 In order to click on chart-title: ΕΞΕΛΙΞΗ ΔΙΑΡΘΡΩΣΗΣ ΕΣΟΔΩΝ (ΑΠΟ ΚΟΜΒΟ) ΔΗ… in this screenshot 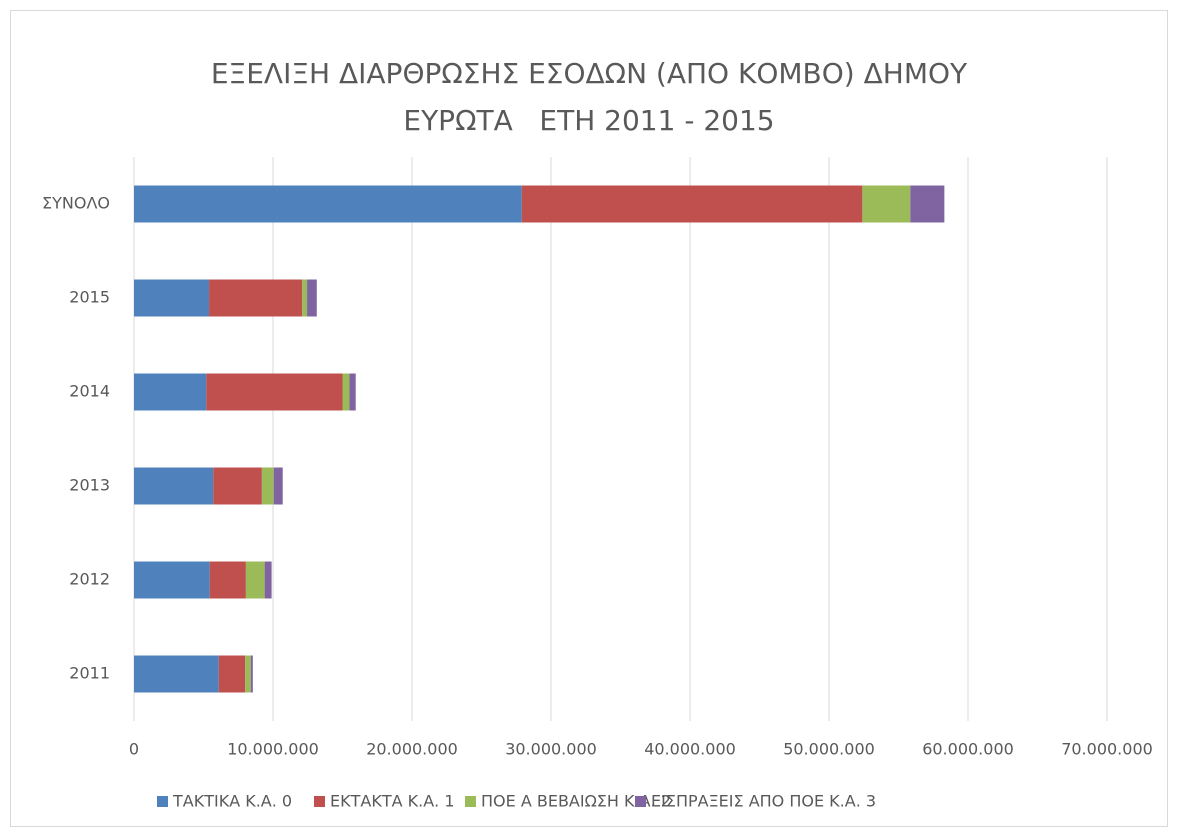, I will do `click(589, 73)`.